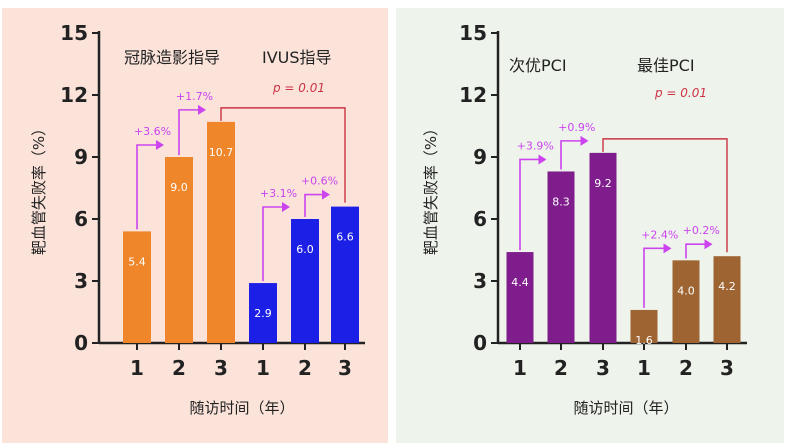 This screenshot has height=443, width=788. What do you see at coordinates (659, 234) in the screenshot?
I see `increment-label: +2.4%` at bounding box center [659, 234].